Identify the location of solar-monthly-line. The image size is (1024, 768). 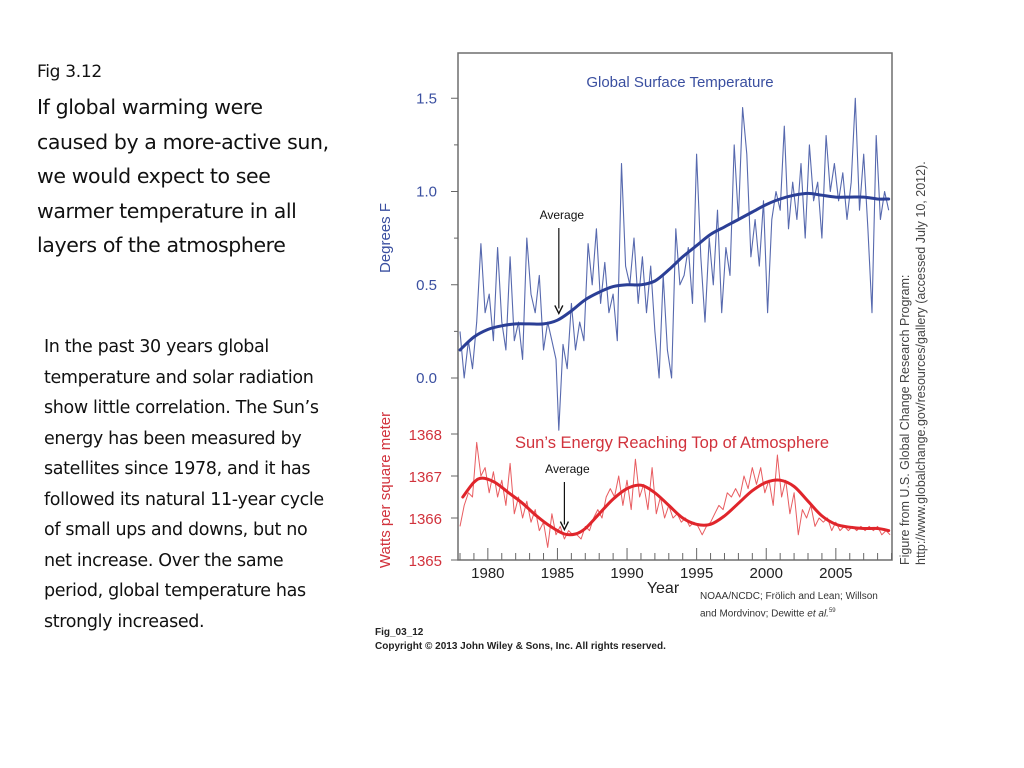
(675, 494).